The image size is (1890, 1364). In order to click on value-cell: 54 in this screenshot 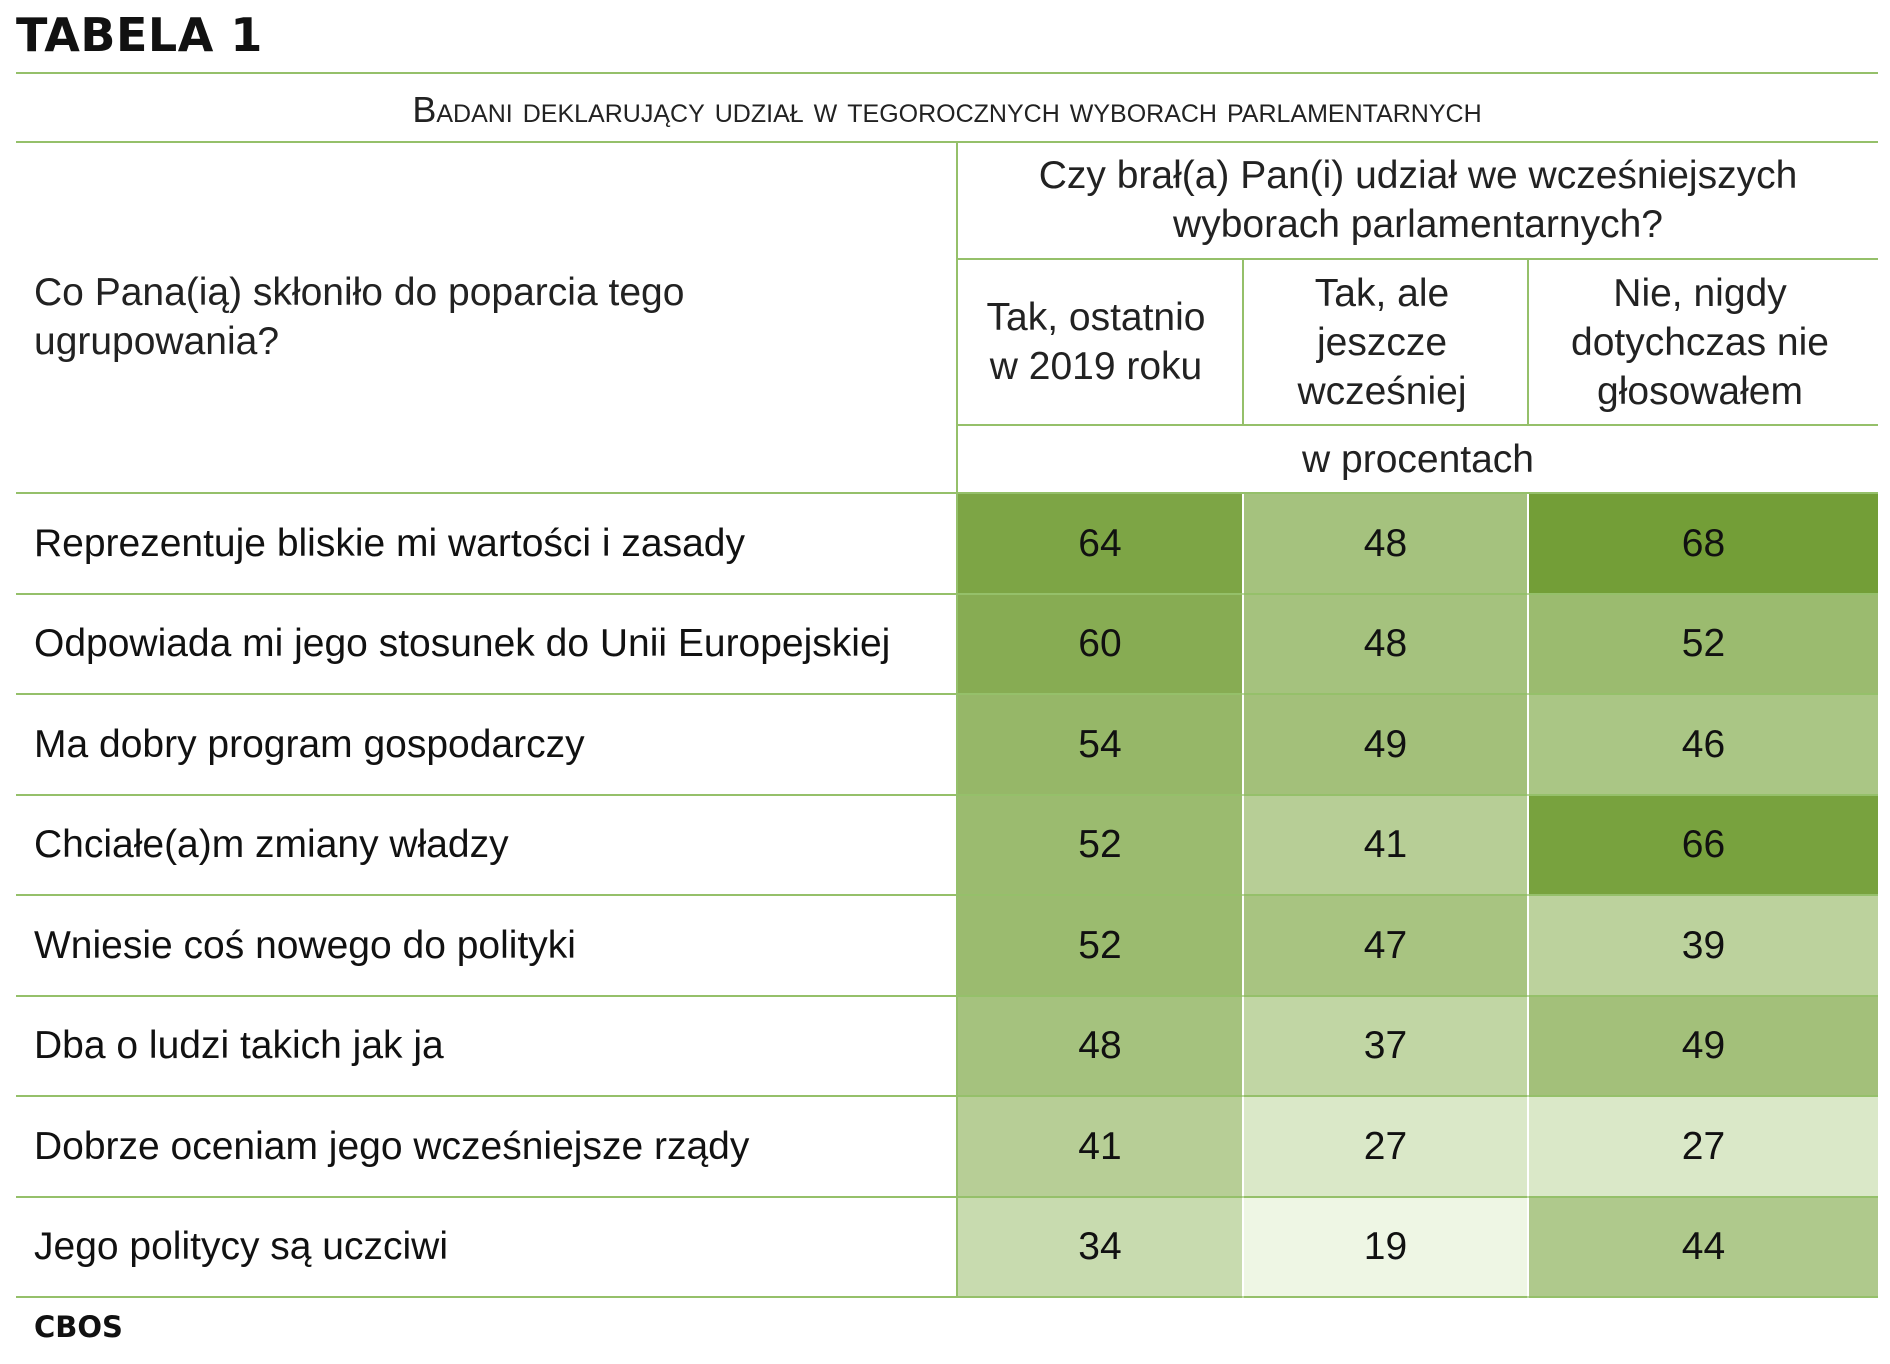, I will do `click(1100, 744)`.